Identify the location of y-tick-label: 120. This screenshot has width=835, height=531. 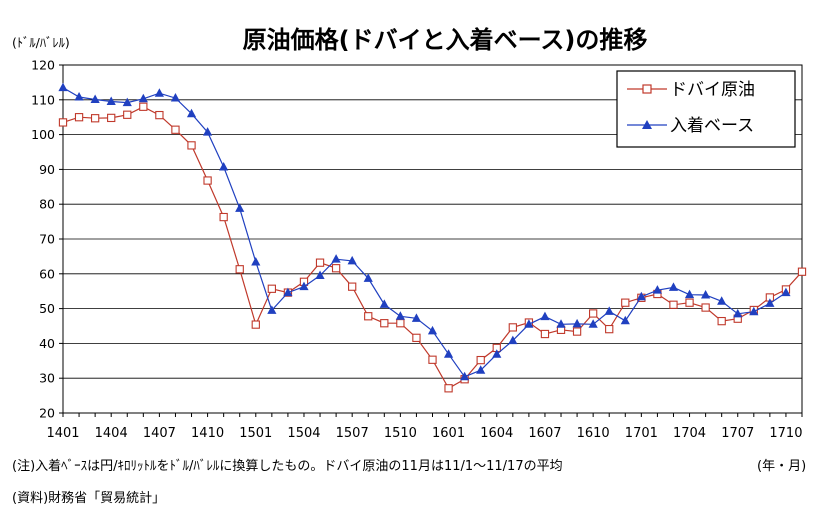
(43, 65).